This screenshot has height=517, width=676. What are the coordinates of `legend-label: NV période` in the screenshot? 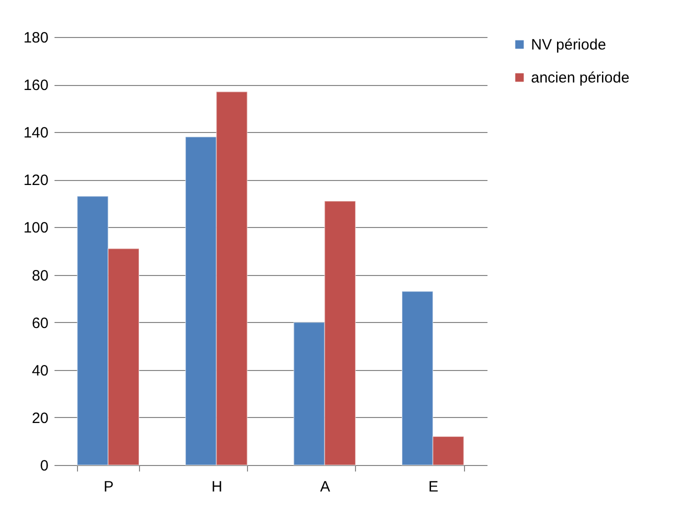 It's located at (568, 45).